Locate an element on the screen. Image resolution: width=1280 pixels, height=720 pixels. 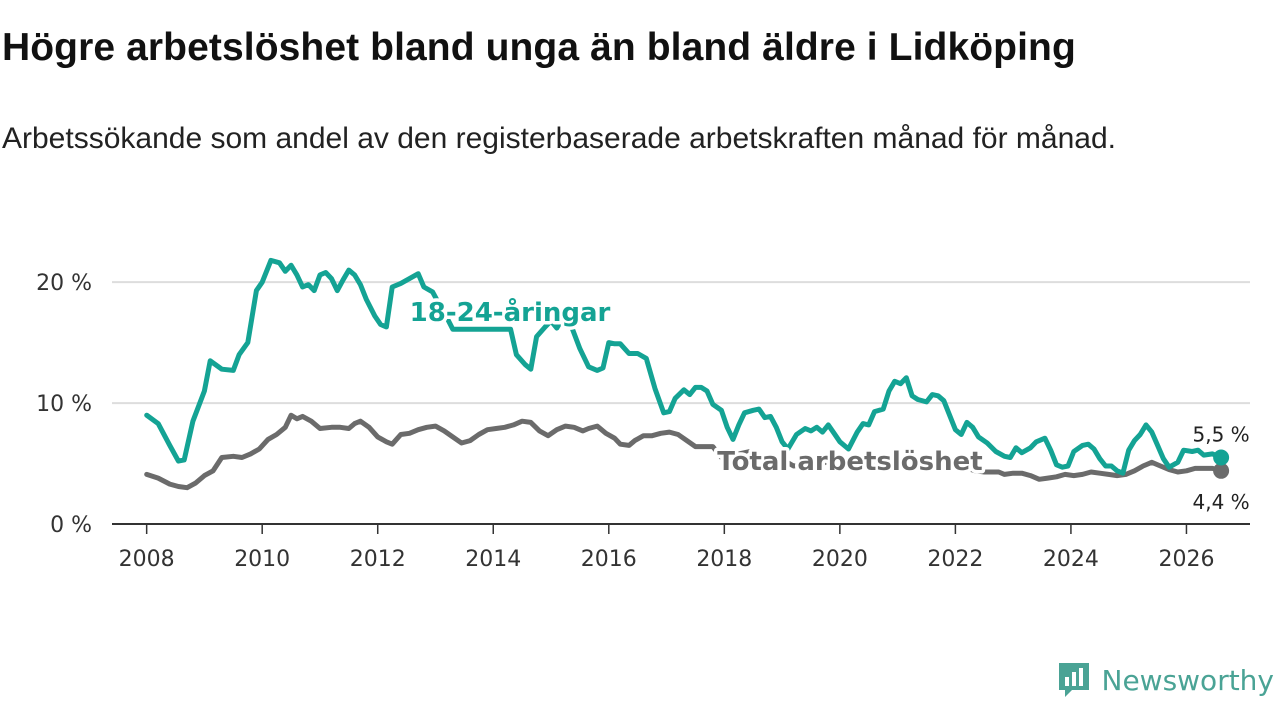
x-tick-label: 2012 is located at coordinates (378, 559).